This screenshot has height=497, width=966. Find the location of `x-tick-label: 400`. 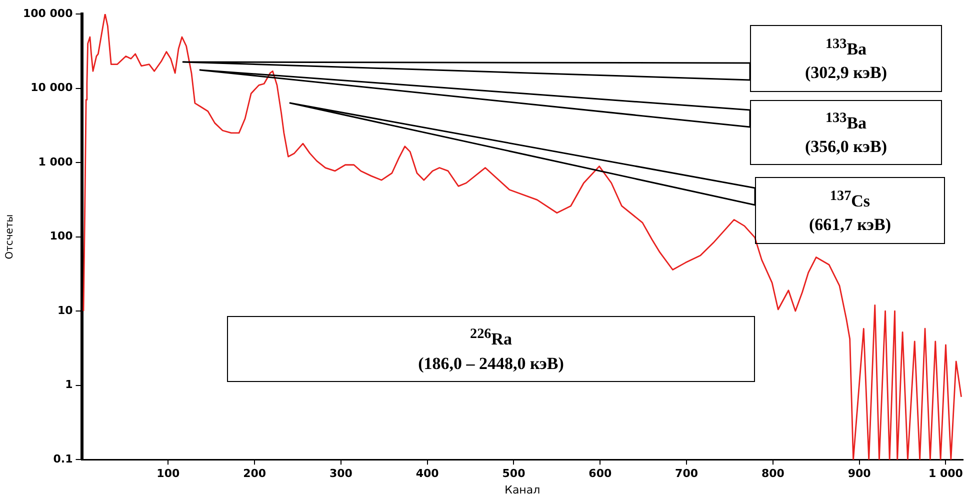

x-tick-label: 400 is located at coordinates (428, 473).